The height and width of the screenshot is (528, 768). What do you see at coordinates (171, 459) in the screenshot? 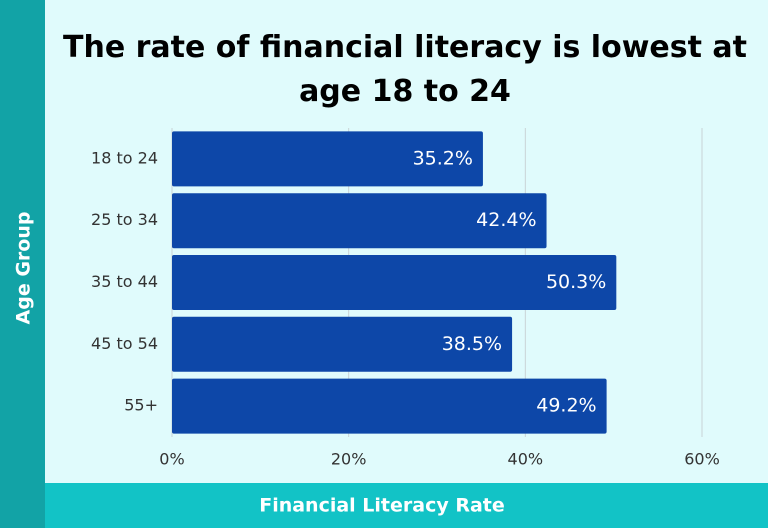
I see `x-tick-label: 0%` at bounding box center [171, 459].